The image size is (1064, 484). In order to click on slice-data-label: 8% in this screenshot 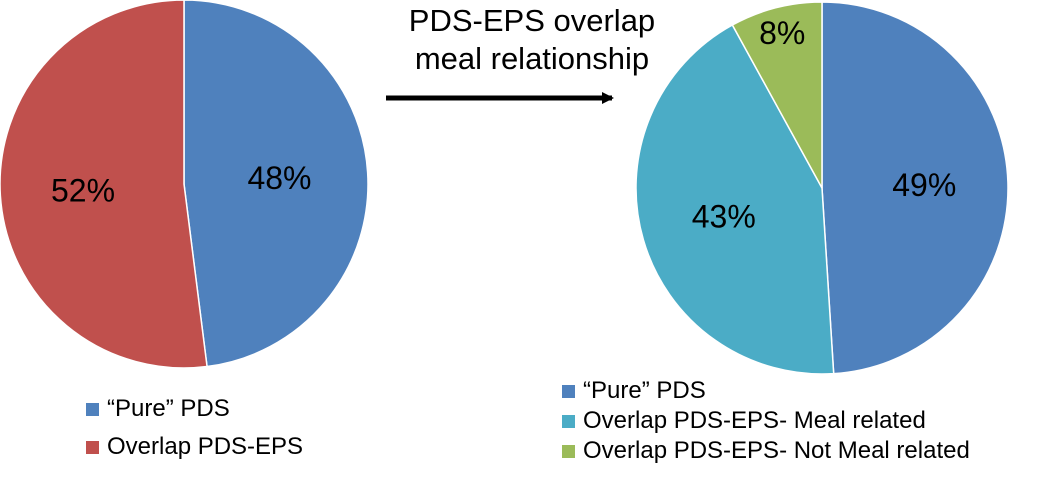, I will do `click(782, 33)`.